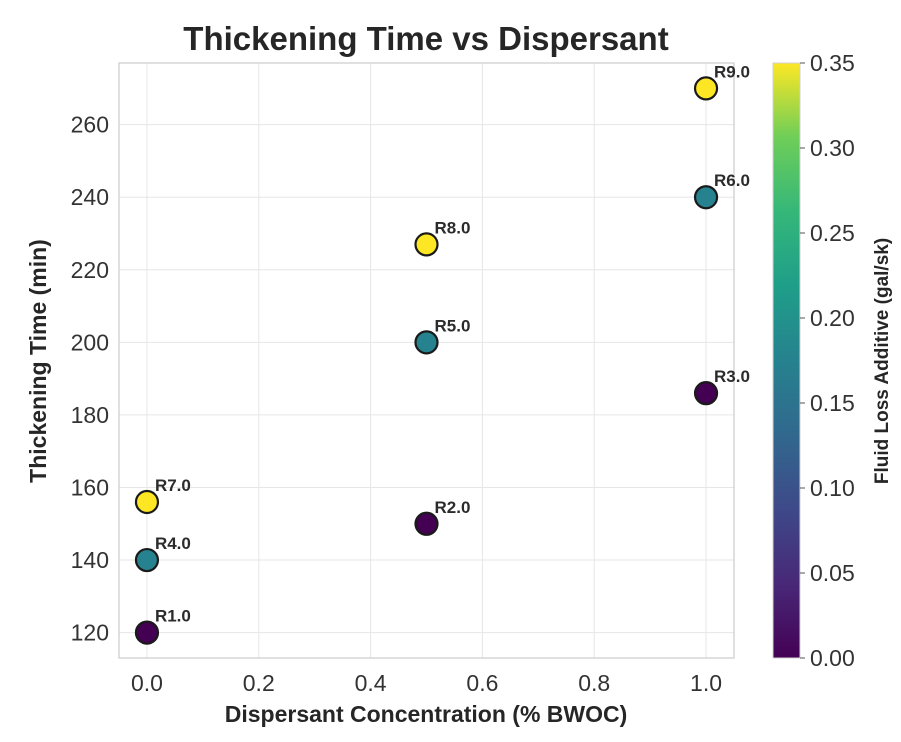 The width and height of the screenshot is (901, 742). What do you see at coordinates (827, 360) in the screenshot?
I see `colorbar-ticks: 0.00 0.05 0.10 0.15 0.20 0.25 0.30 0.35` at bounding box center [827, 360].